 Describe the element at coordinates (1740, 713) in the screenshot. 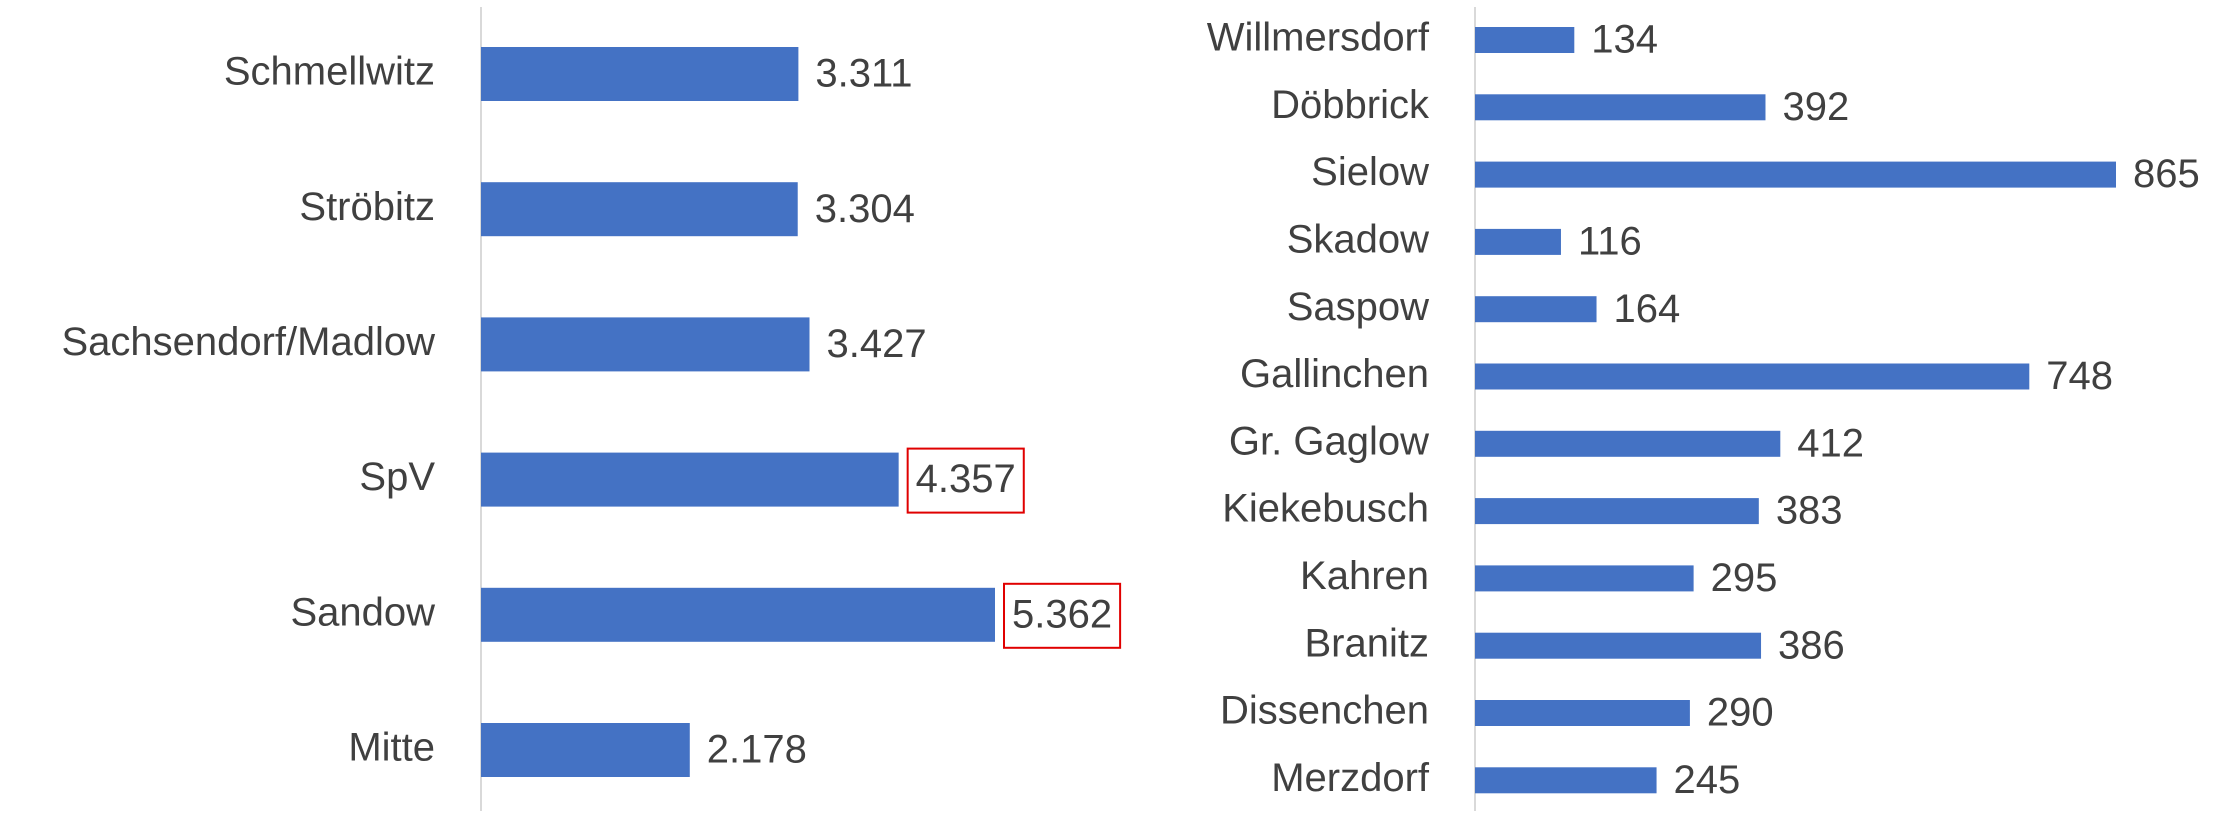

I see `value-label: 290` at that location.